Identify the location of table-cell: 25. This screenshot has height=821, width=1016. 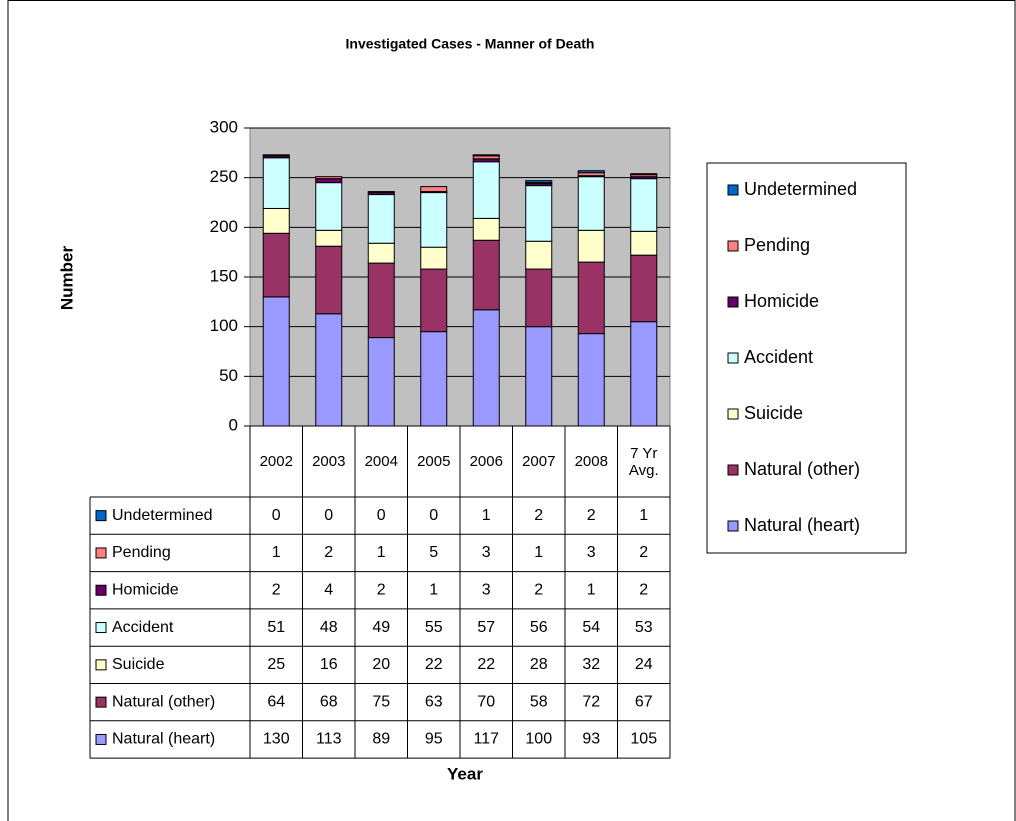
(276, 664).